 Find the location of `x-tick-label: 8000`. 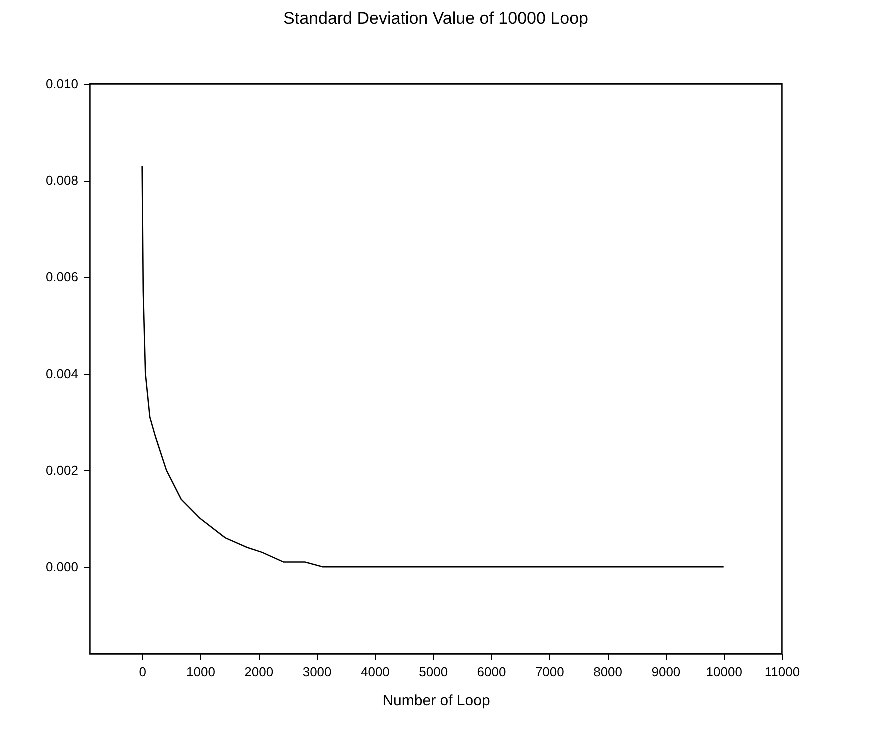

x-tick-label: 8000 is located at coordinates (608, 672).